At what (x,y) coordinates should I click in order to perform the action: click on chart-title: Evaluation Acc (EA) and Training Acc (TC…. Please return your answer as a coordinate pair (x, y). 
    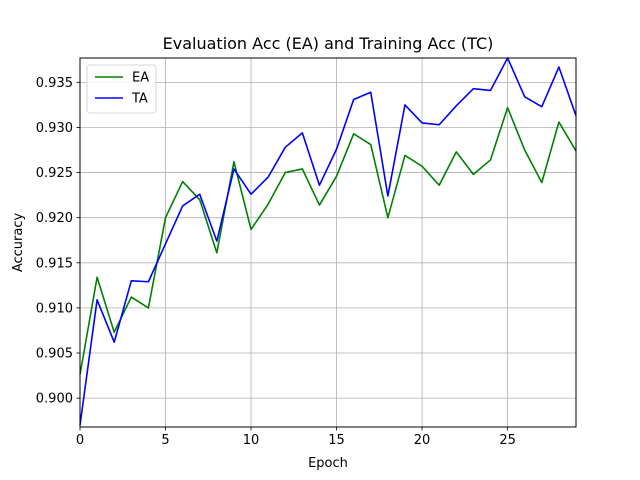
    Looking at the image, I should click on (328, 43).